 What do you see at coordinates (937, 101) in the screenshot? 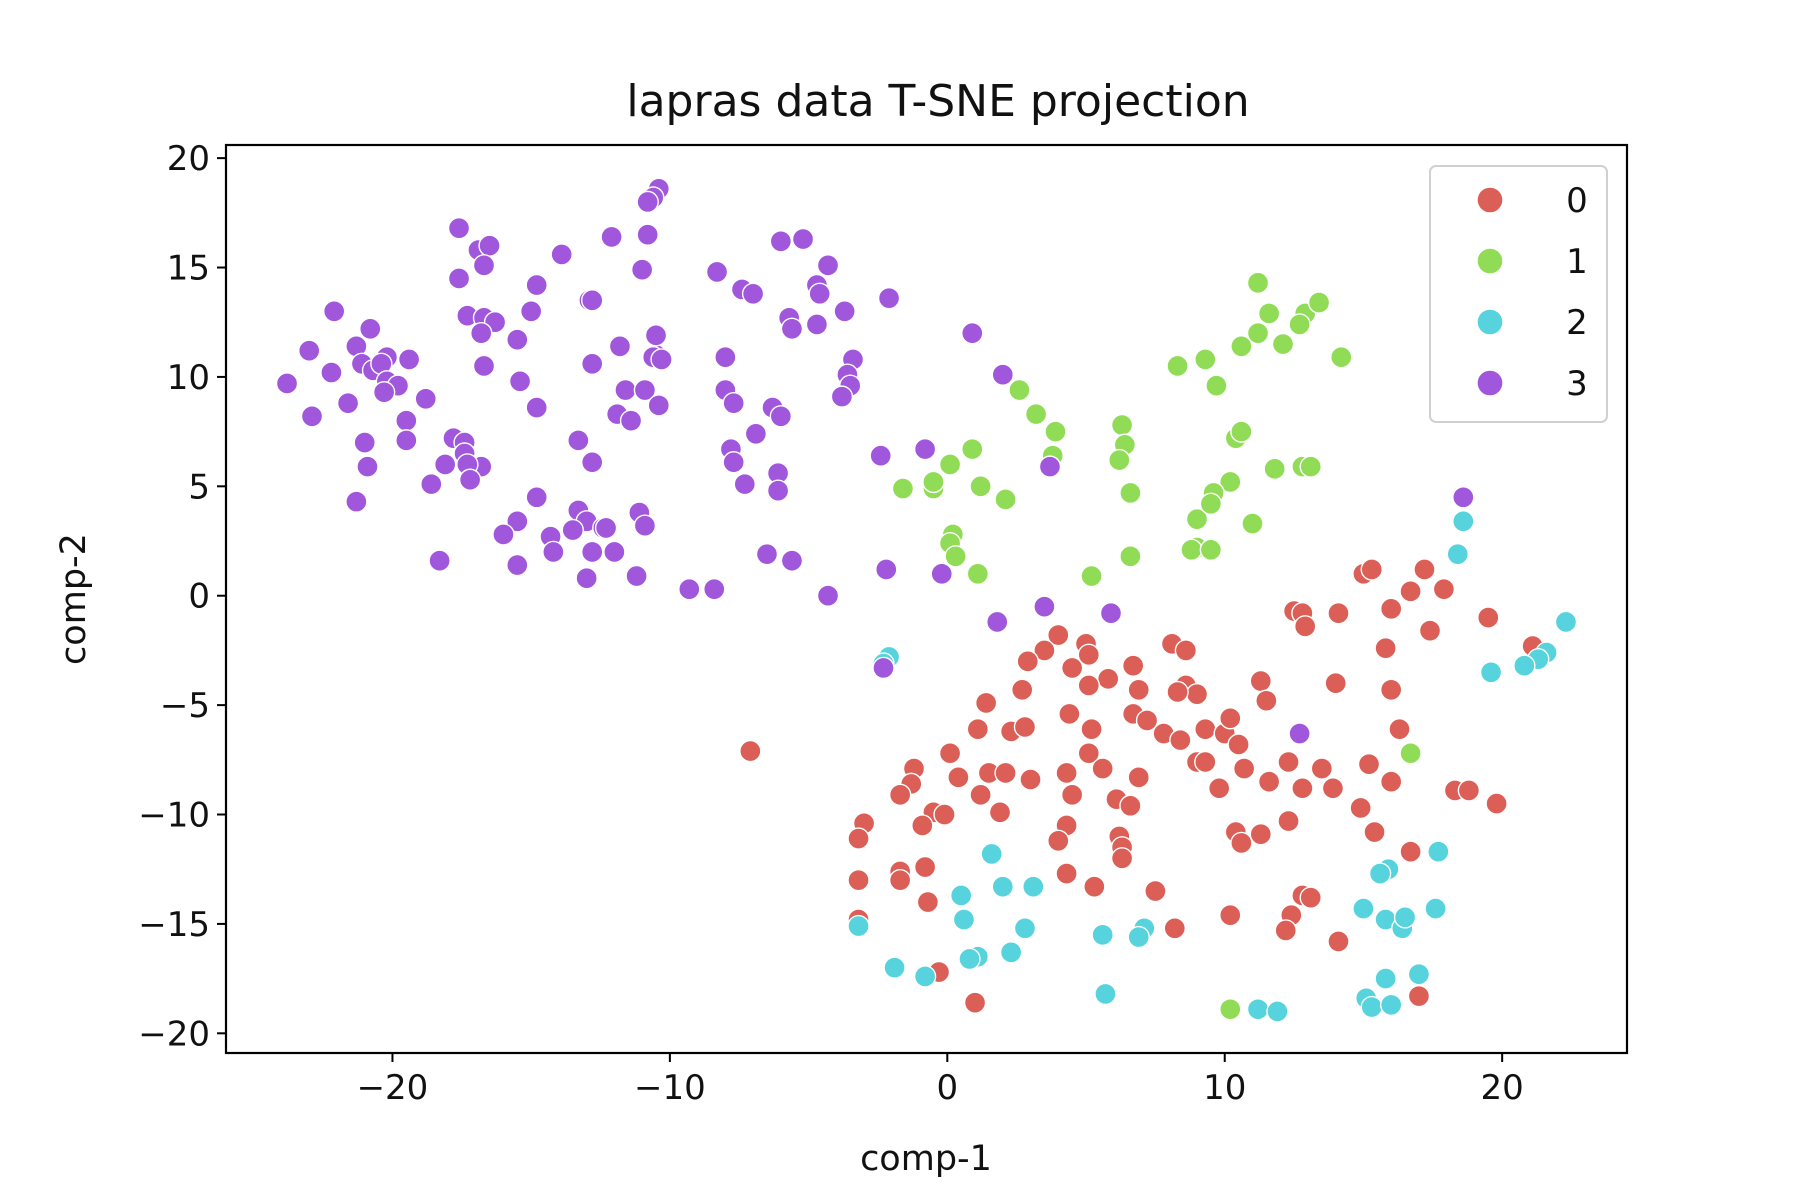
I see `chart-title: lapras data T-SNE projection` at bounding box center [937, 101].